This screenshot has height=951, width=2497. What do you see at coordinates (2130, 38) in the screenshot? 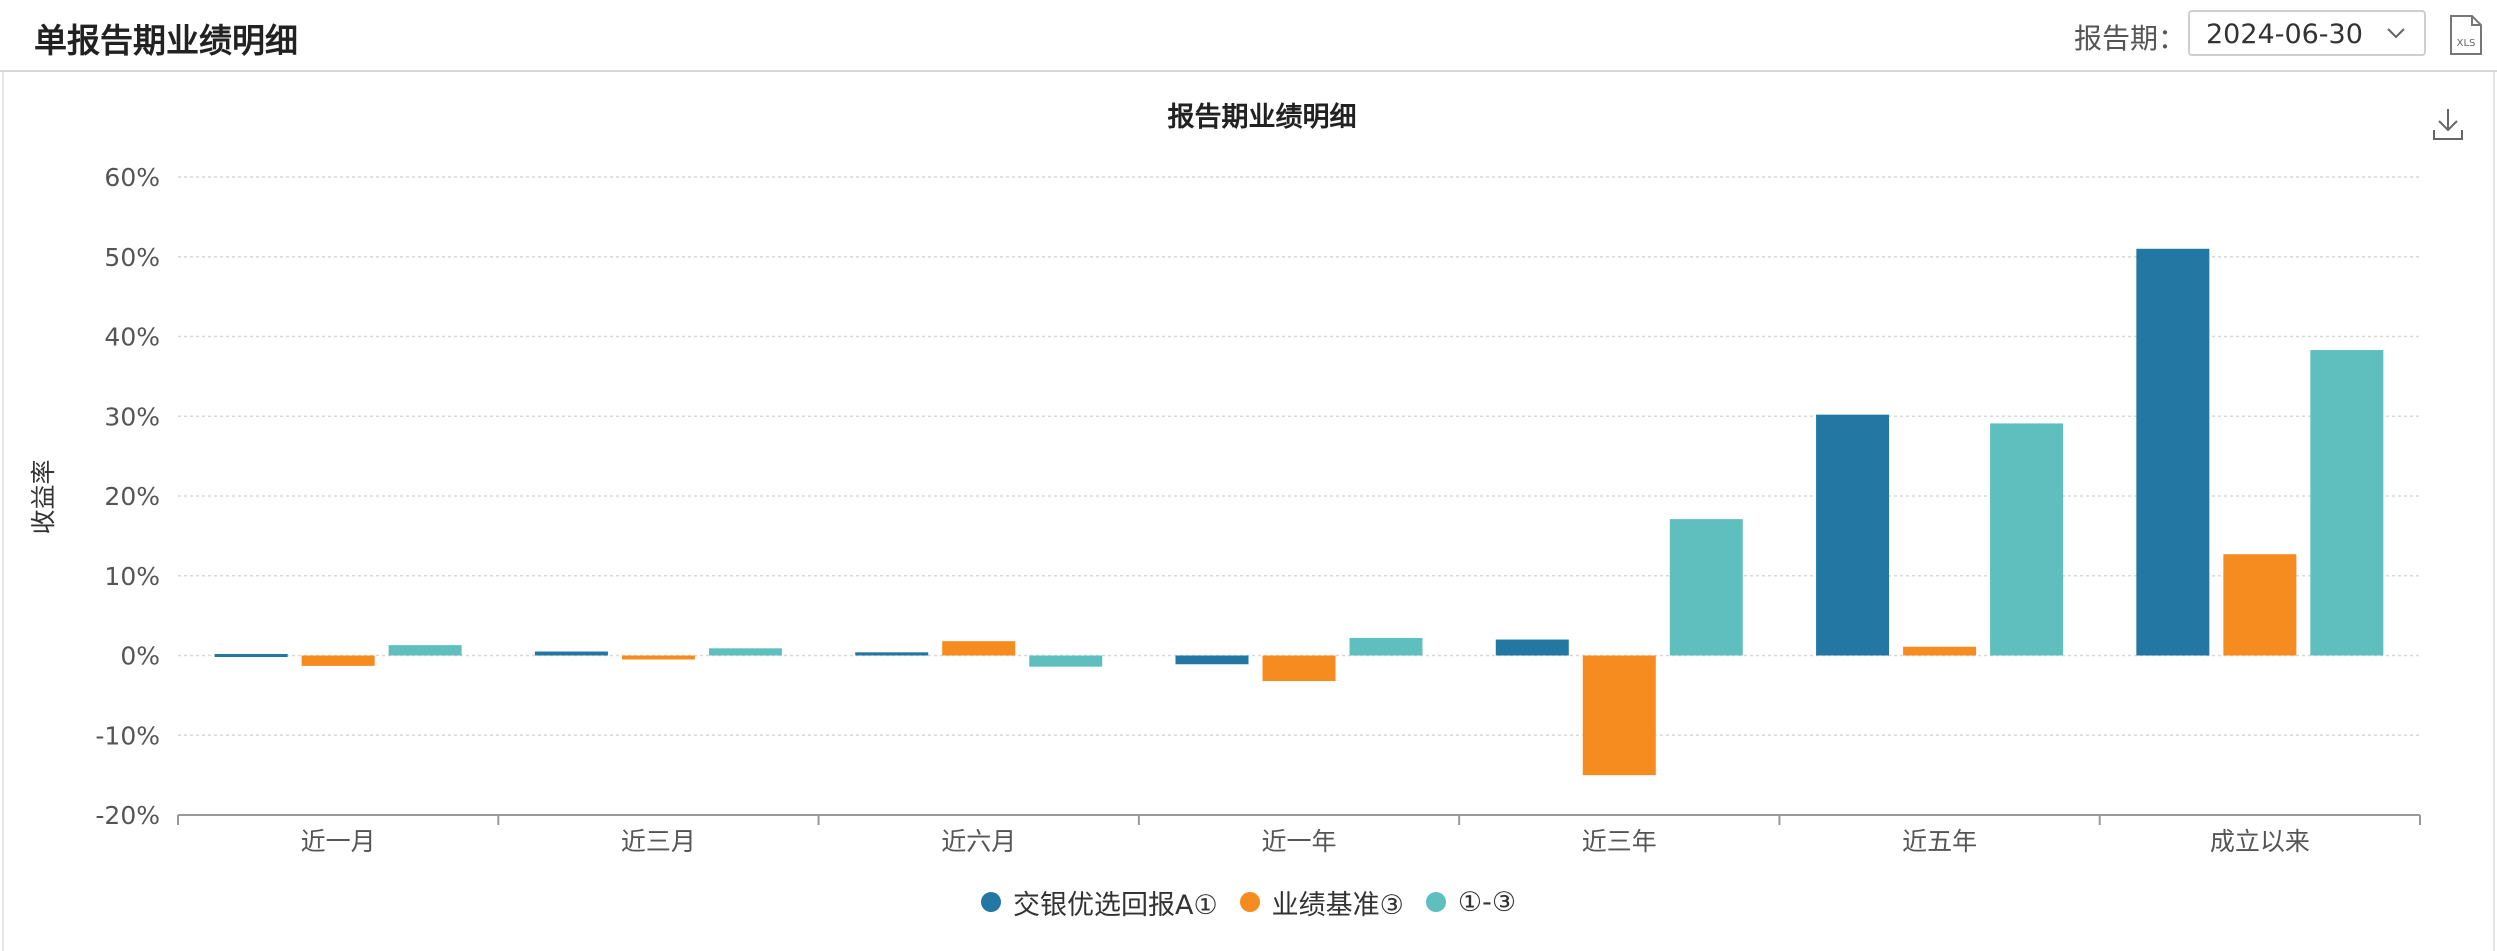
I see `period-label: 报告期：` at bounding box center [2130, 38].